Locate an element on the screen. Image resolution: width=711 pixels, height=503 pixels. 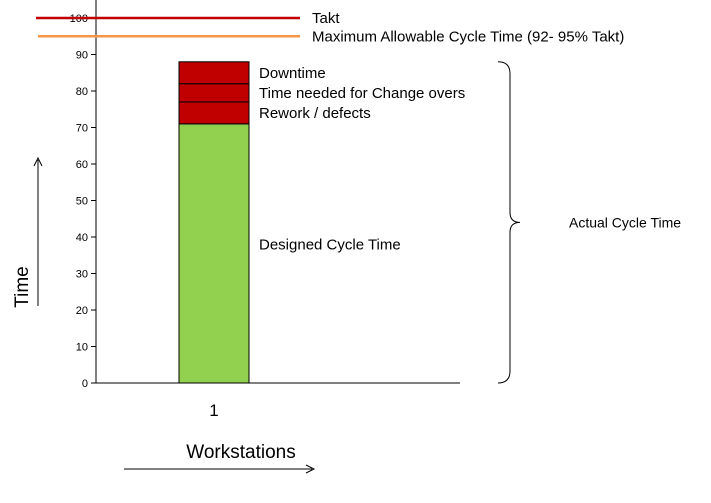
x-axis: 1 is located at coordinates (278, 401).